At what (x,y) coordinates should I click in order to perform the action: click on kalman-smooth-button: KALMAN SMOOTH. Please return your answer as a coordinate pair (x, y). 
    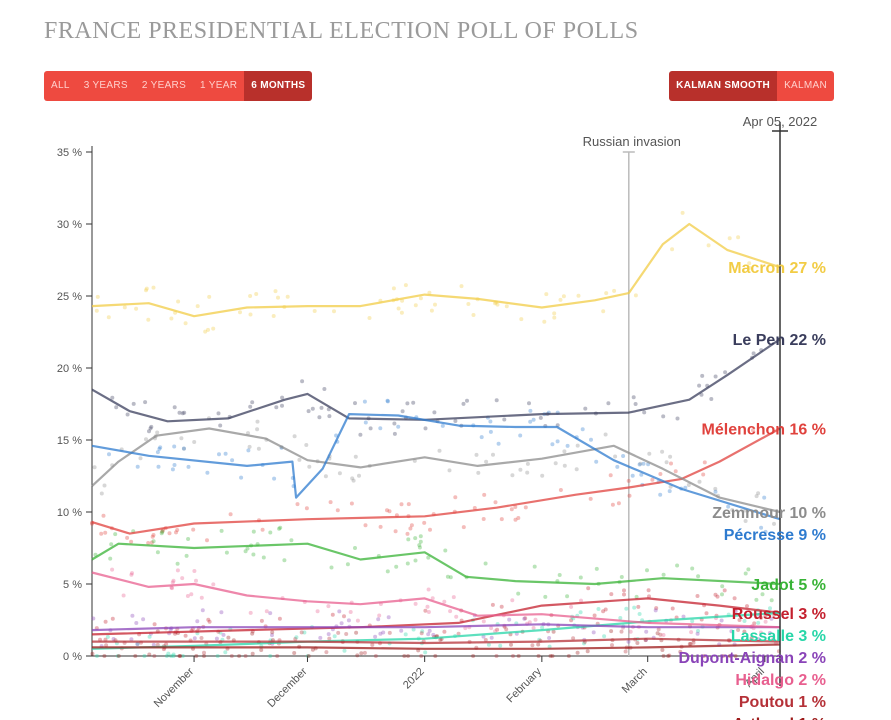
    Looking at the image, I should click on (723, 86).